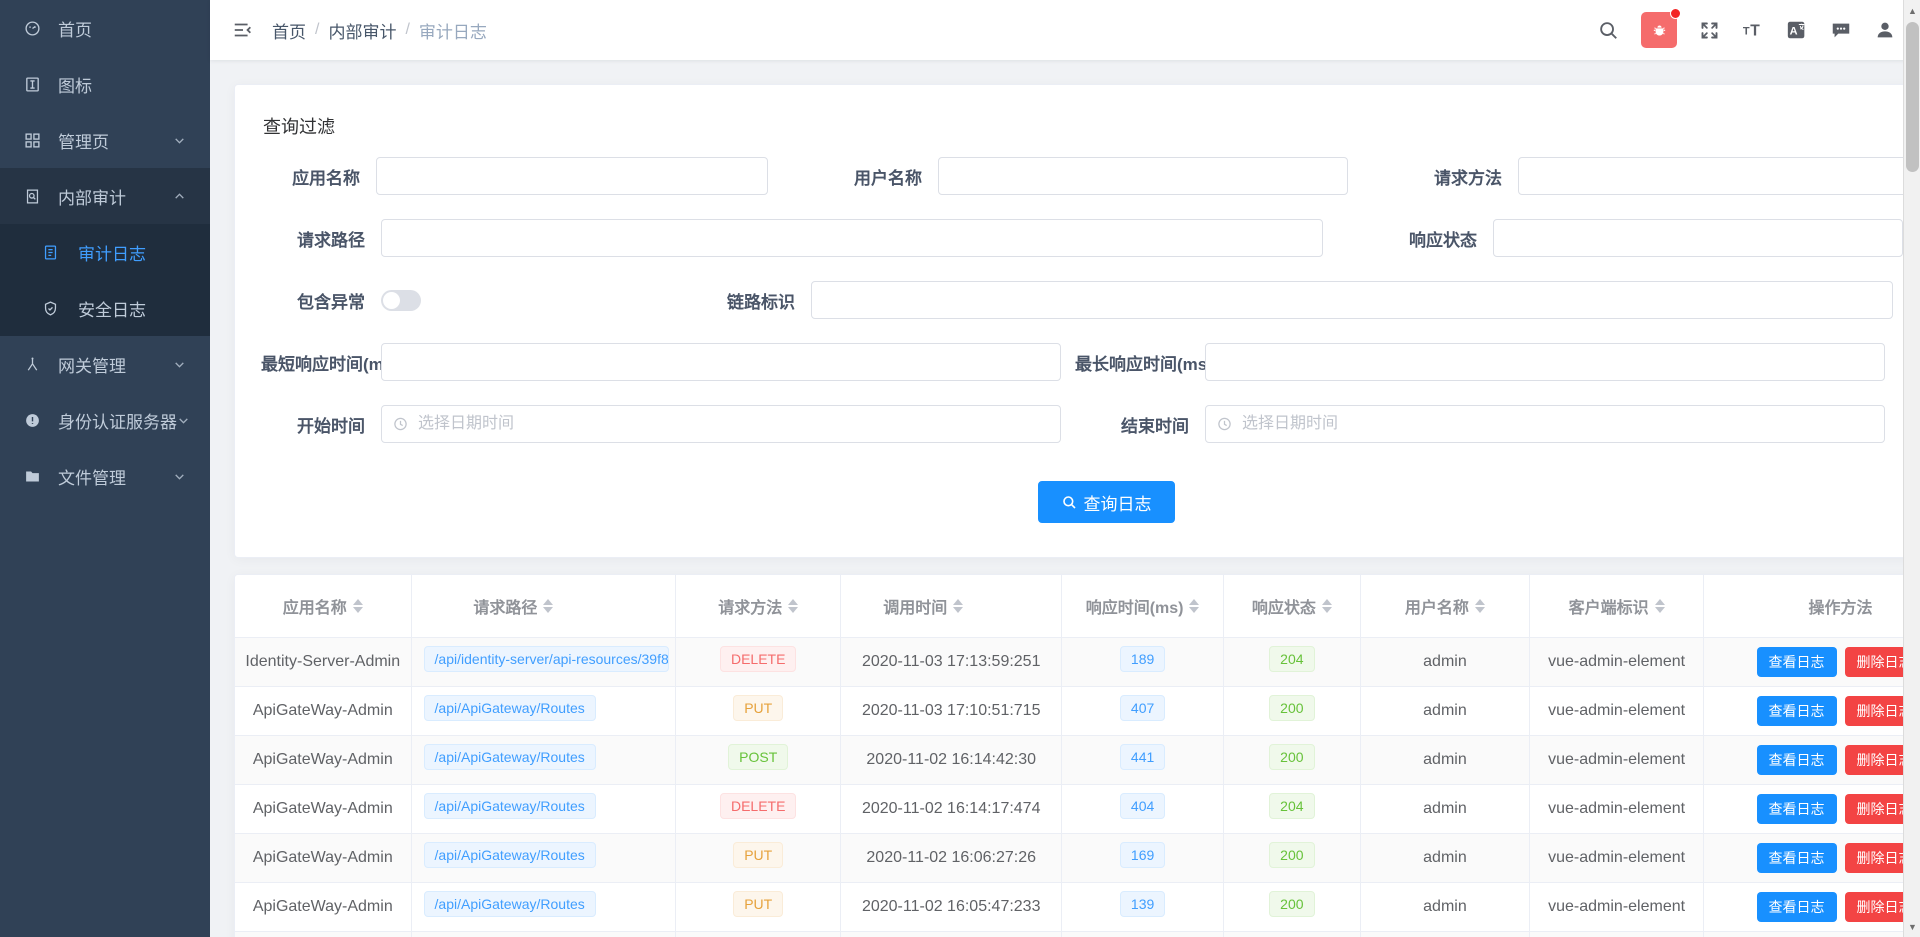  I want to click on sidebar-toggle-icon, so click(241, 30).